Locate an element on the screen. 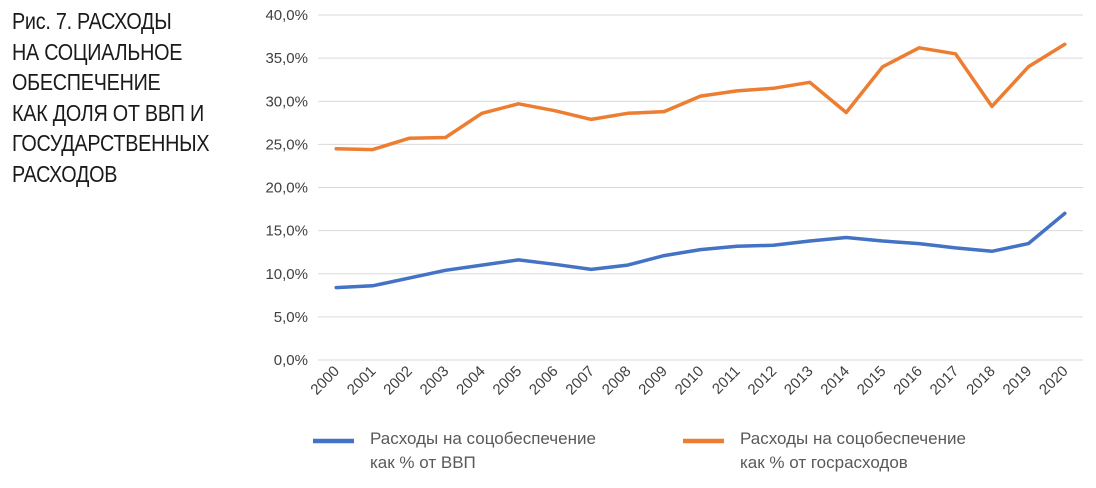 Image resolution: width=1096 pixels, height=488 pixels. legend-label-govspend-line1: Расходы на соцобеспечение is located at coordinates (853, 438).